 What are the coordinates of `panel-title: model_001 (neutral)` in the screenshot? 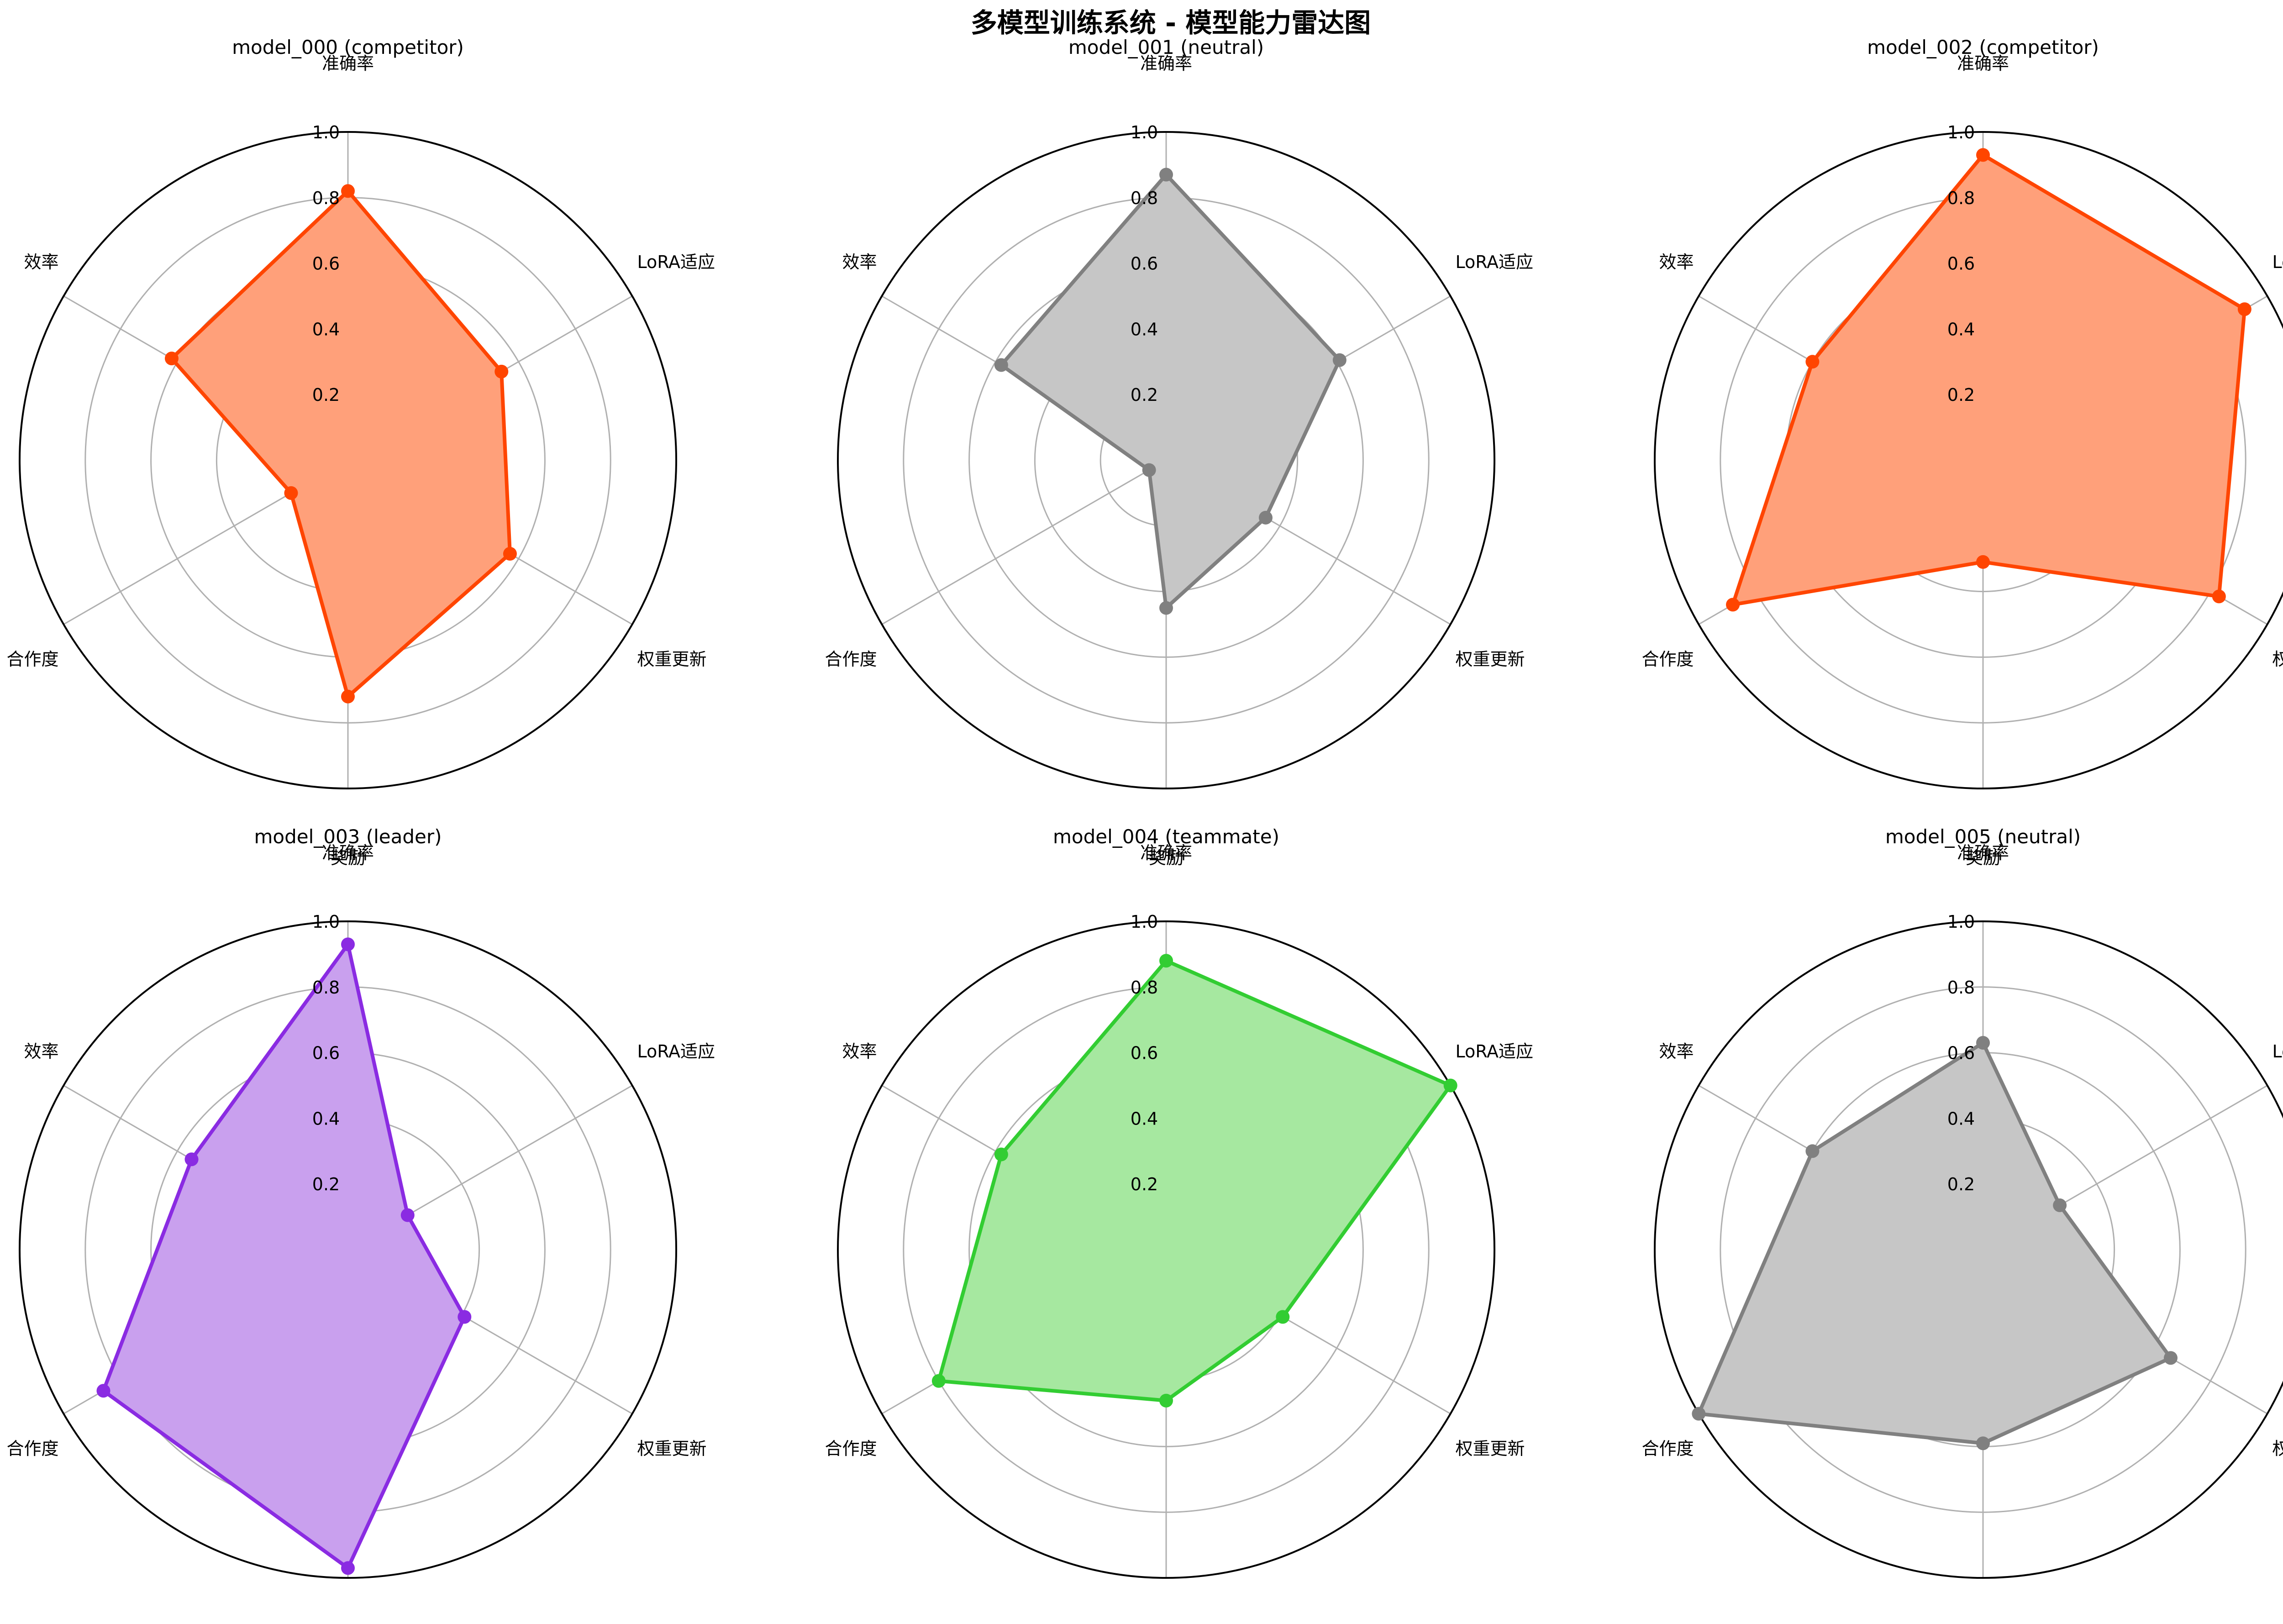 It's located at (1166, 47).